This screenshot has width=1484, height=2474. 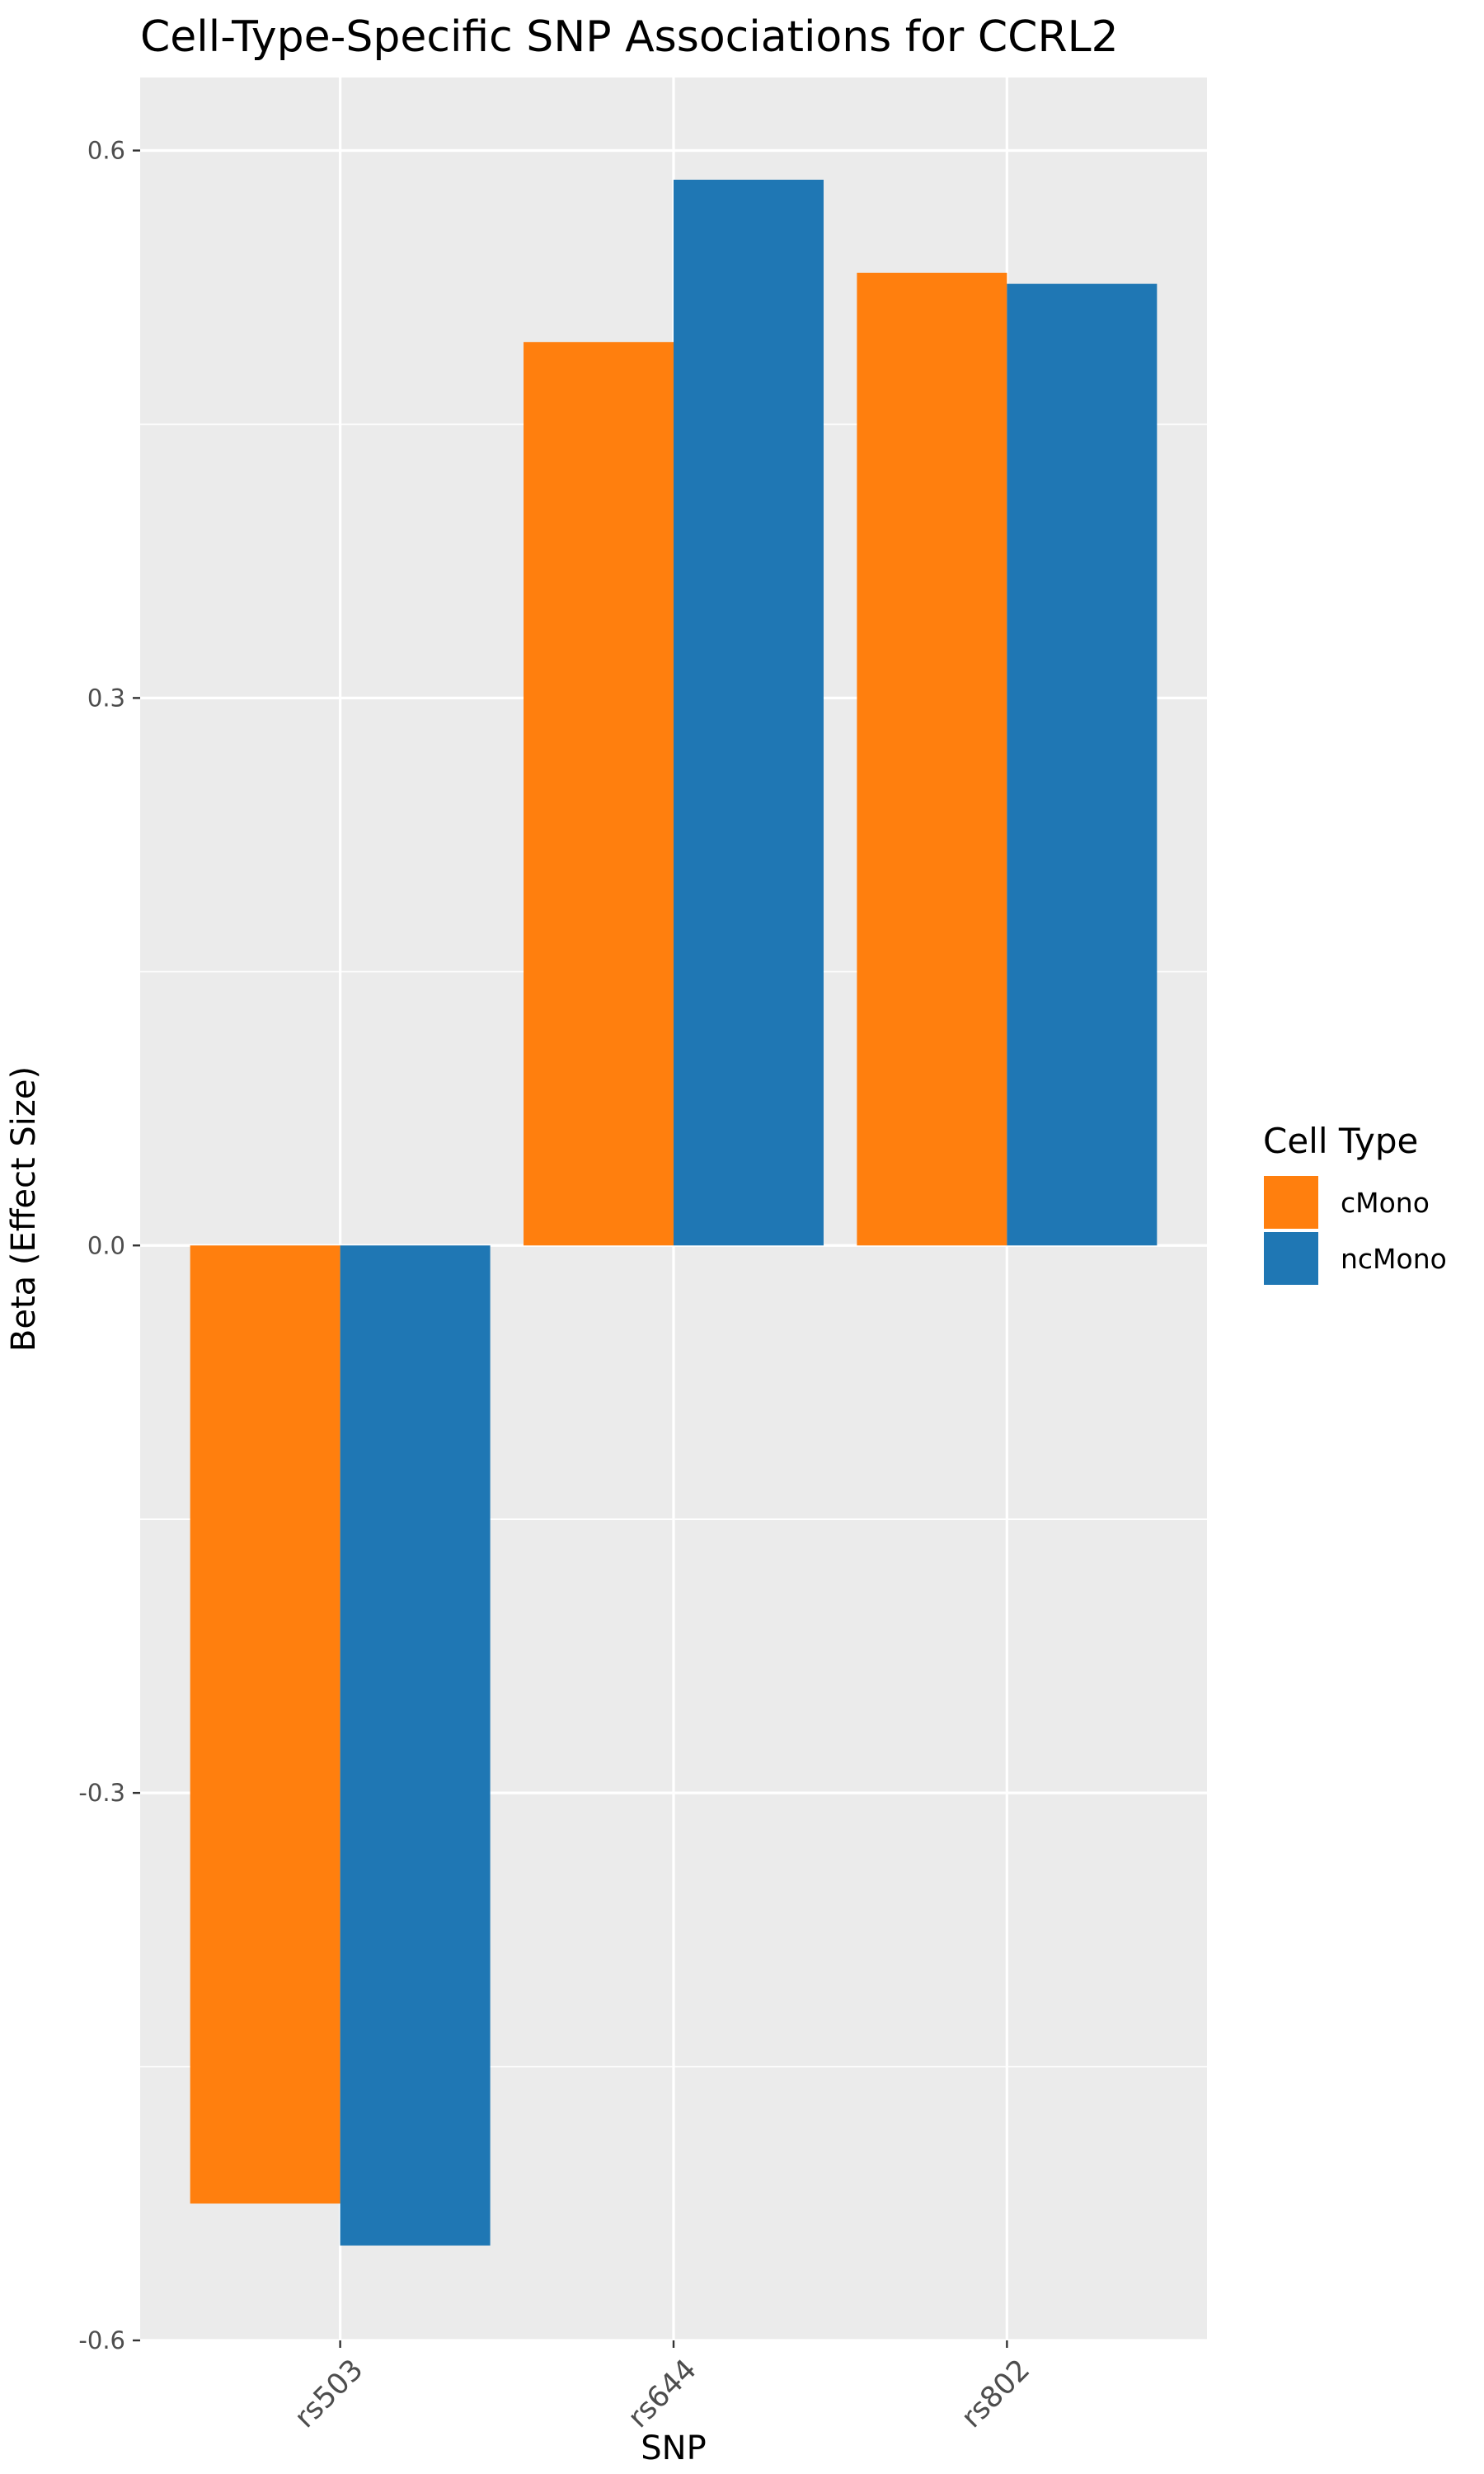 What do you see at coordinates (599, 793) in the screenshot?
I see `bar-rs644-cMono` at bounding box center [599, 793].